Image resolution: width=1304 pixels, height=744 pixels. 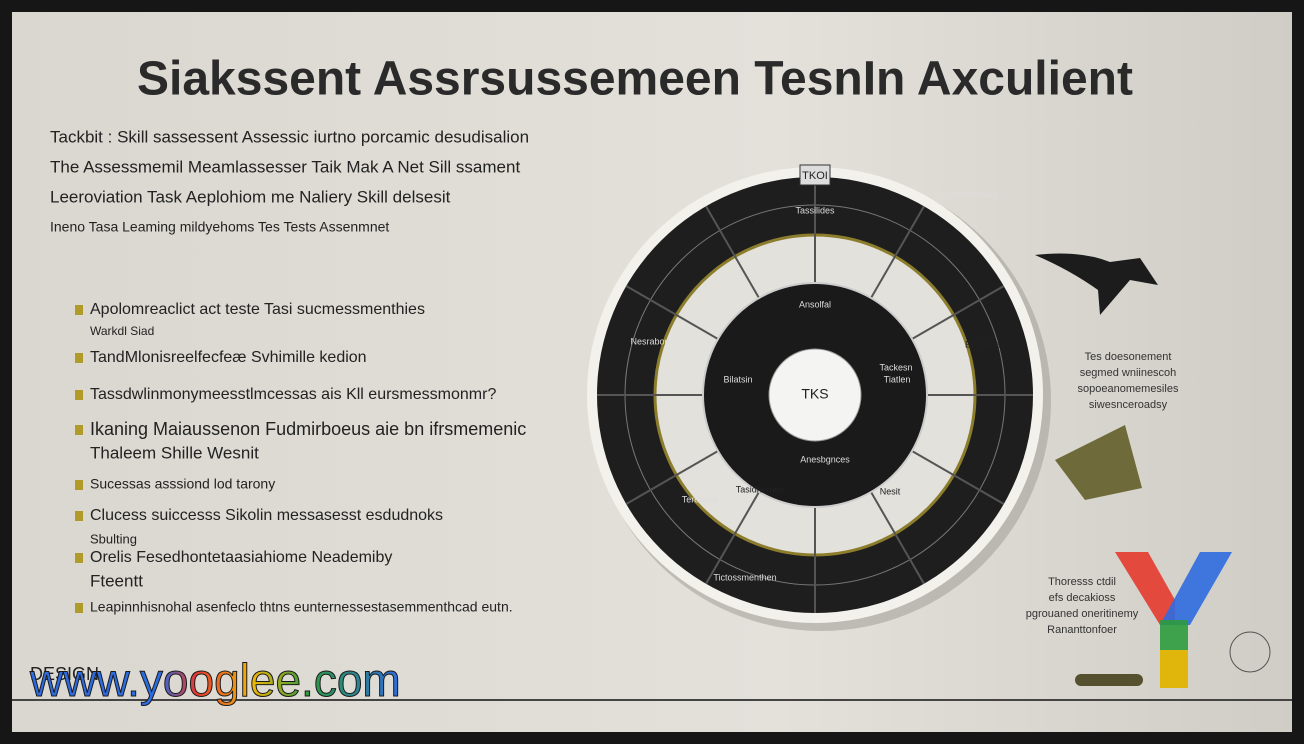 What do you see at coordinates (1096, 284) in the screenshot?
I see `bird-icon` at bounding box center [1096, 284].